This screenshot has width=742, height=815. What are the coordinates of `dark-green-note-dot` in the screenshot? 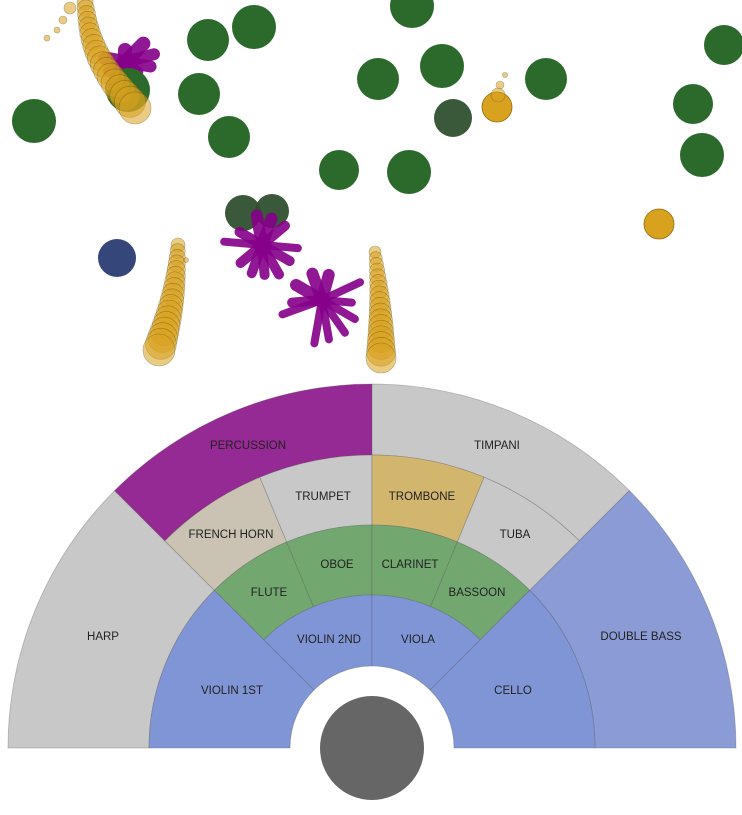 It's located at (453, 118).